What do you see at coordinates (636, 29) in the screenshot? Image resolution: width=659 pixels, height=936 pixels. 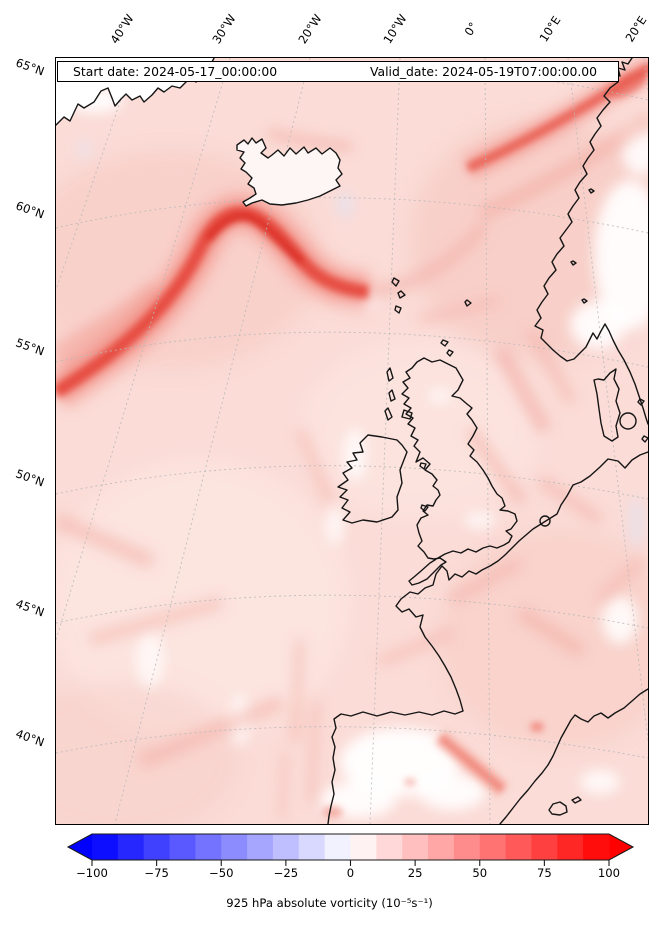 I see `longitude-tick-label: 20°E` at bounding box center [636, 29].